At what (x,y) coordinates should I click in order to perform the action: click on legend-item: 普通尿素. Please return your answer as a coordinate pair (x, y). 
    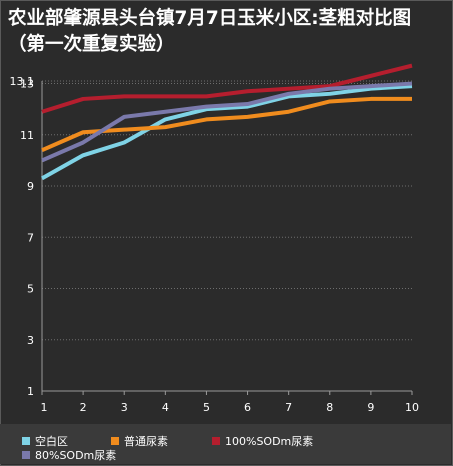
    Looking at the image, I should click on (139, 441).